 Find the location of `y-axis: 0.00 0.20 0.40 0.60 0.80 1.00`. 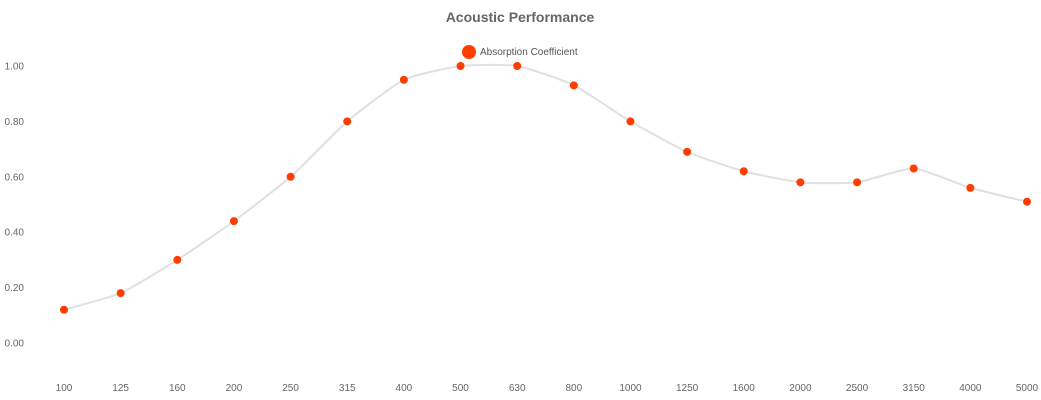

y-axis: 0.00 0.20 0.40 0.60 0.80 1.00 is located at coordinates (15, 206).